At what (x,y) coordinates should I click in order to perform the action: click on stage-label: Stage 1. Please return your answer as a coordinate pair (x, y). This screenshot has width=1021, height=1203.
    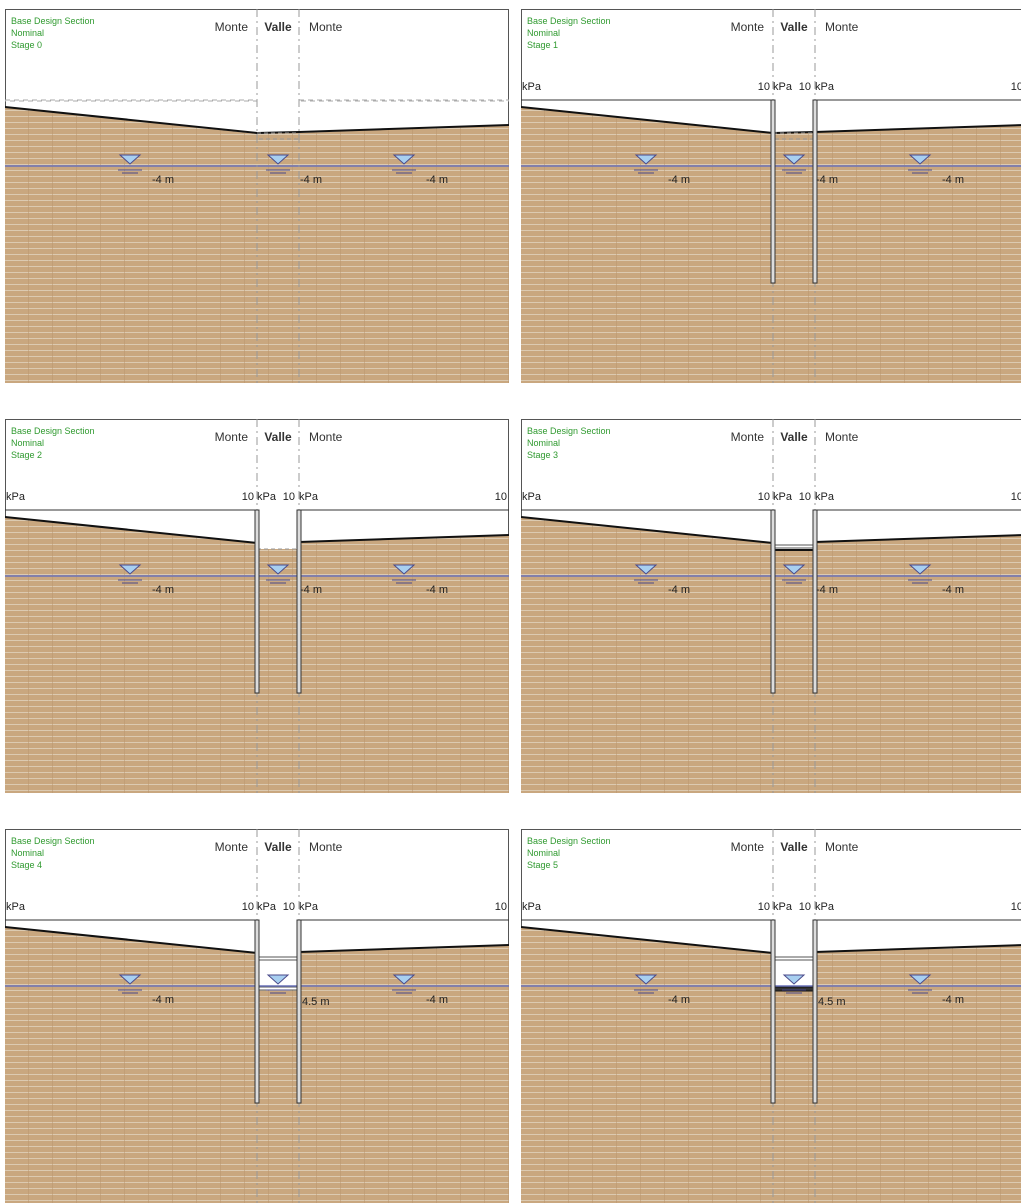
    Looking at the image, I should click on (542, 45).